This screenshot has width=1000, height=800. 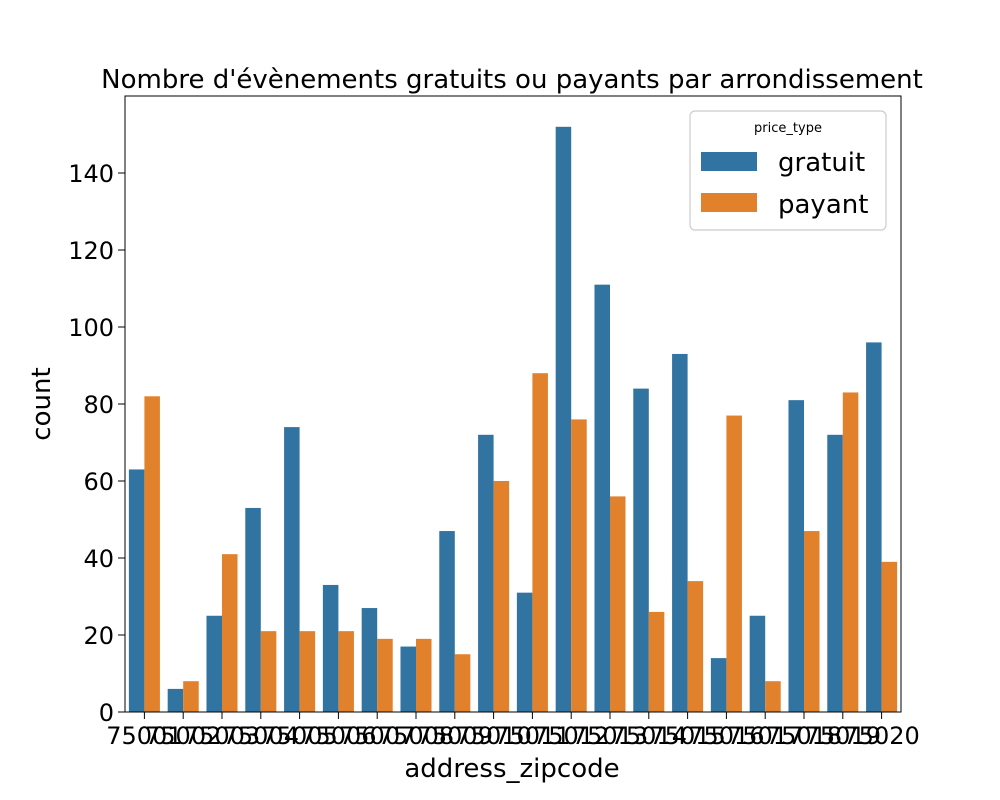 What do you see at coordinates (804, 736) in the screenshot?
I see `x-tick-label-75018: 75018` at bounding box center [804, 736].